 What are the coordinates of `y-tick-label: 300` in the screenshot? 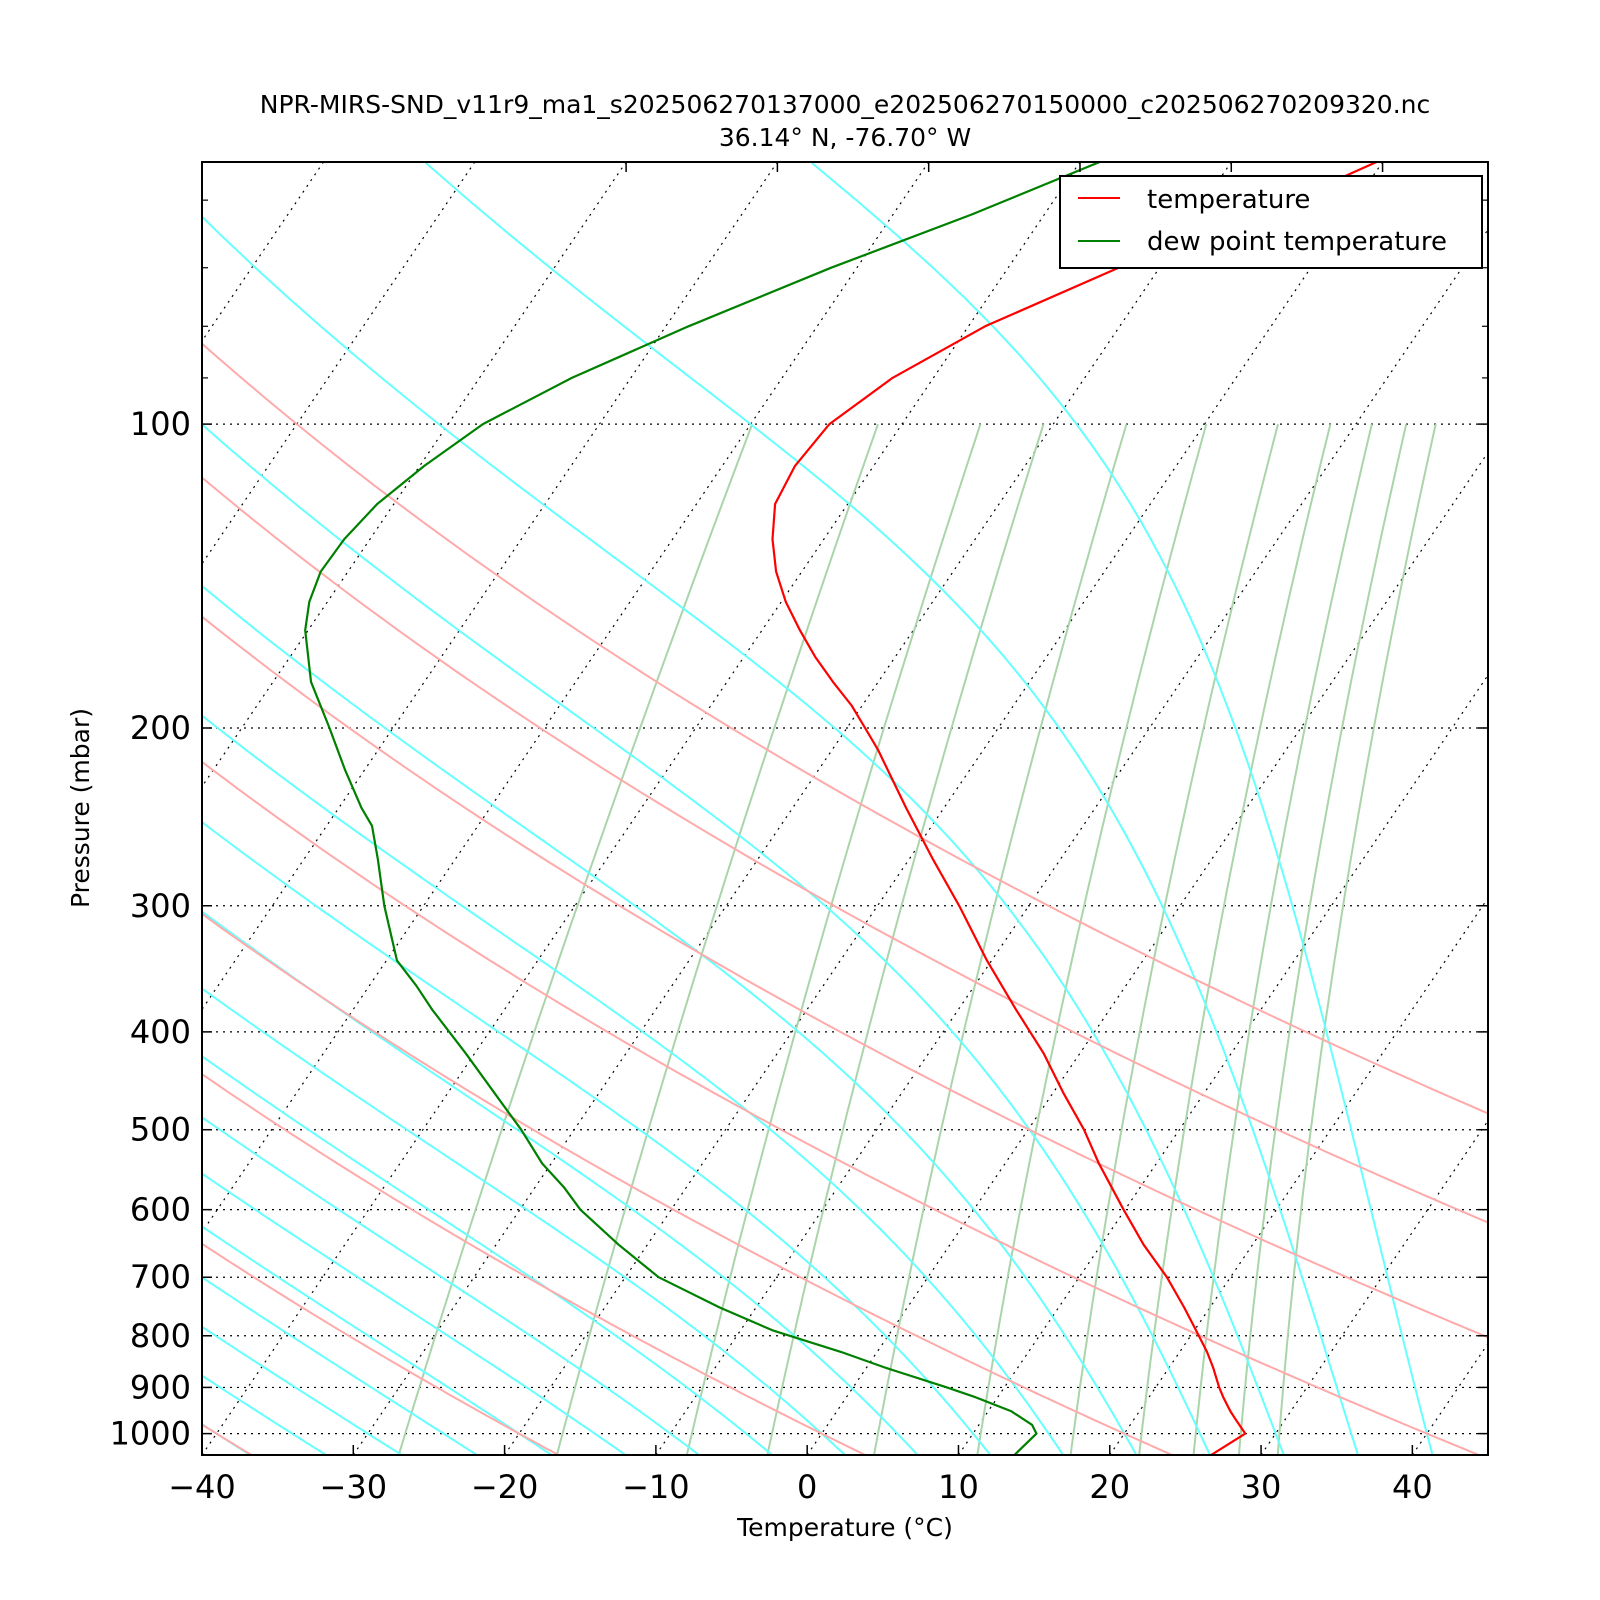 It's located at (160, 906).